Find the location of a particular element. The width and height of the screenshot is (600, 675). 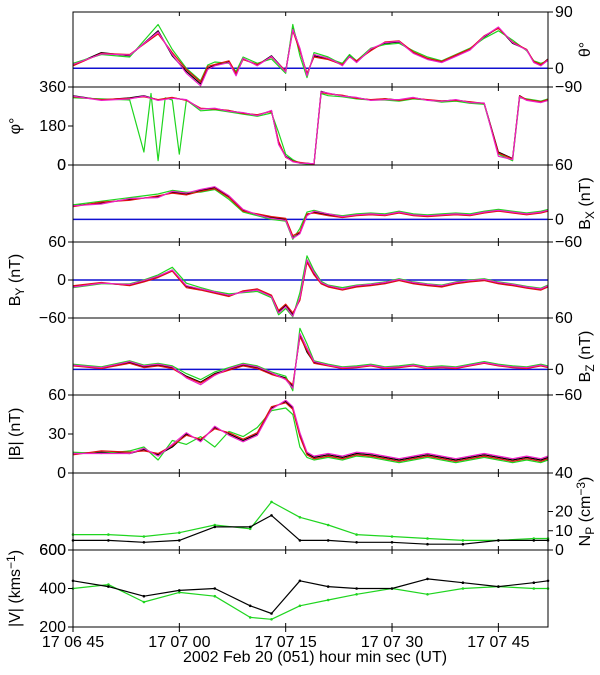

panel-vel: 600 400 200 |V| (kms−1) is located at coordinates (277, 589).